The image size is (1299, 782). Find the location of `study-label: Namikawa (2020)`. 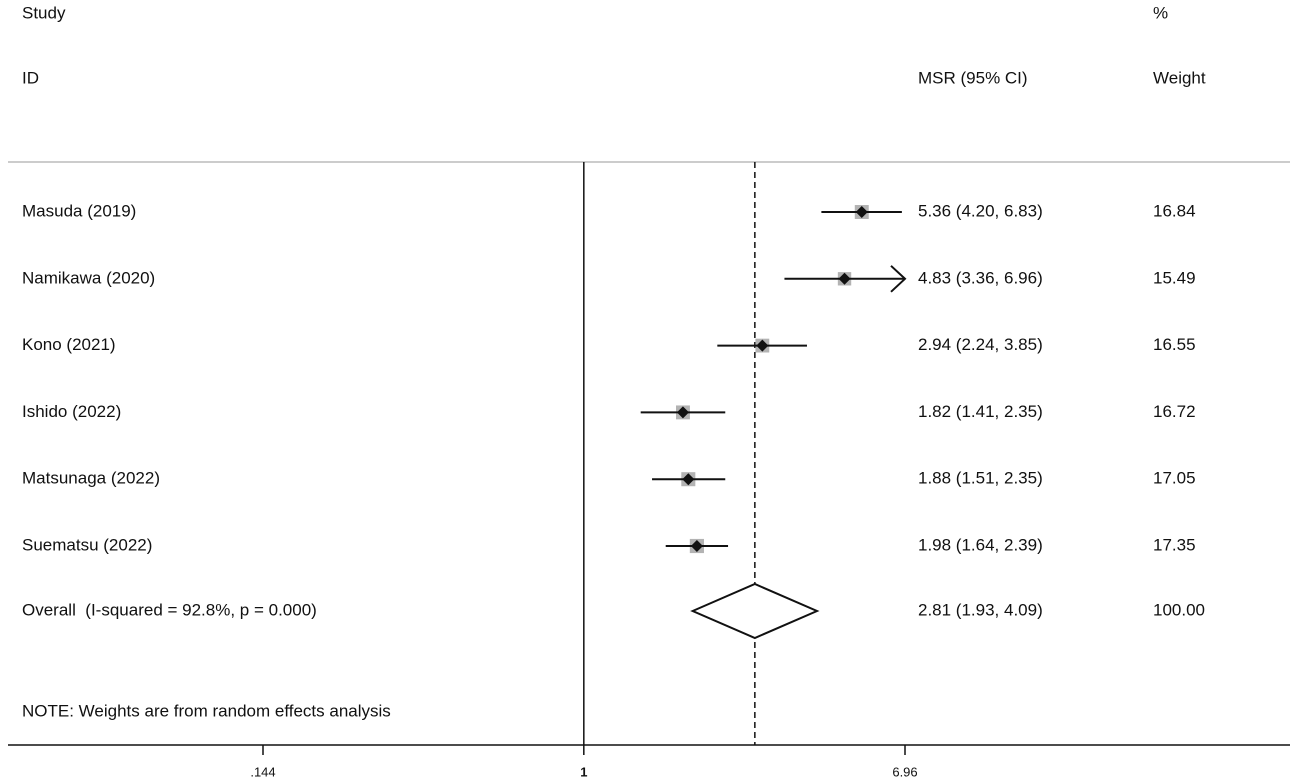

study-label: Namikawa (2020) is located at coordinates (88, 277).